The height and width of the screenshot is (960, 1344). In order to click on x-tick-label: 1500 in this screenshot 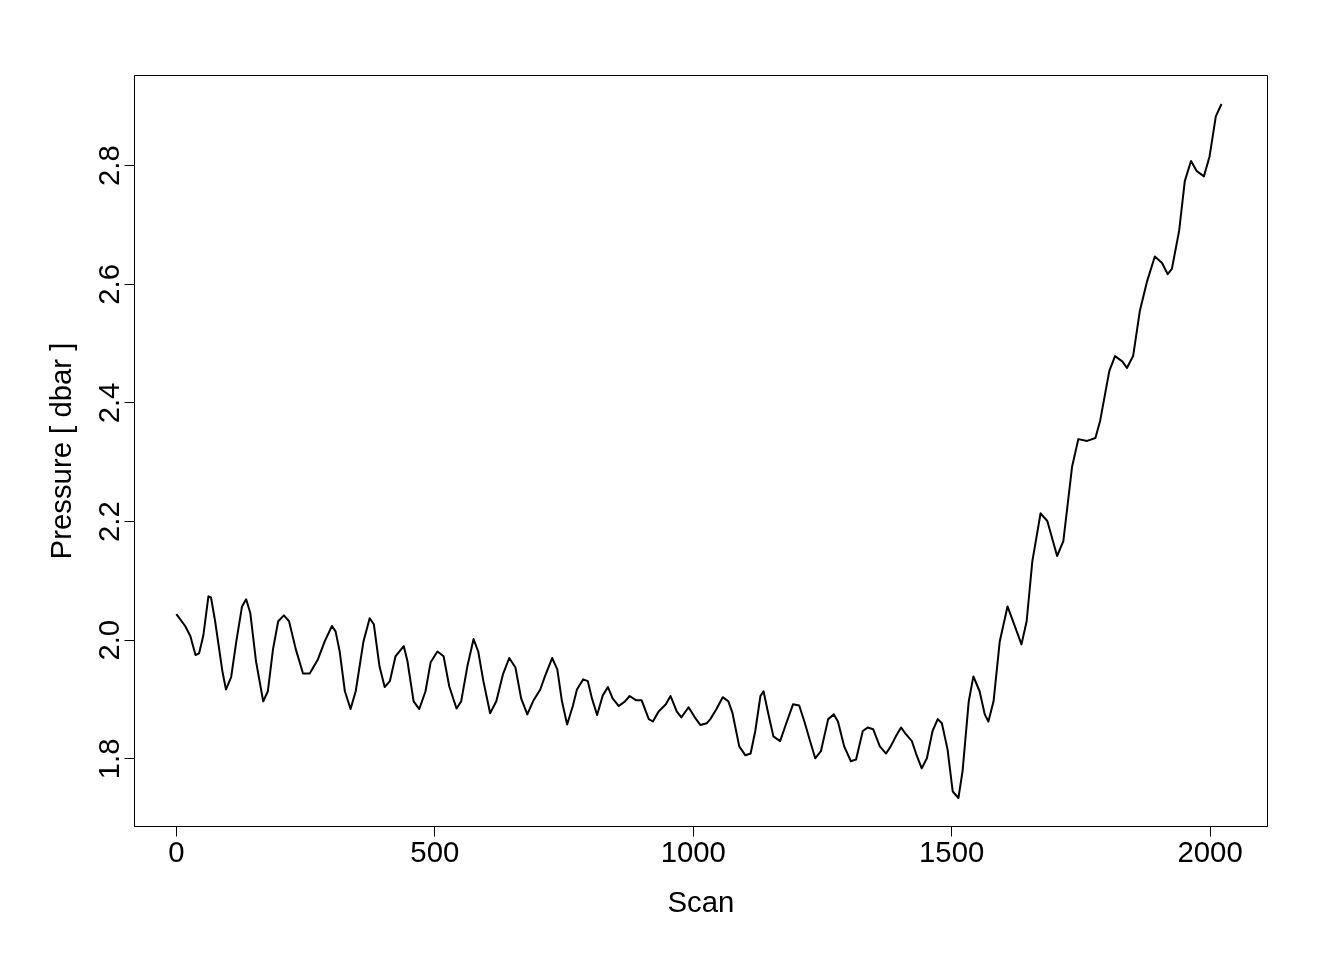, I will do `click(952, 851)`.